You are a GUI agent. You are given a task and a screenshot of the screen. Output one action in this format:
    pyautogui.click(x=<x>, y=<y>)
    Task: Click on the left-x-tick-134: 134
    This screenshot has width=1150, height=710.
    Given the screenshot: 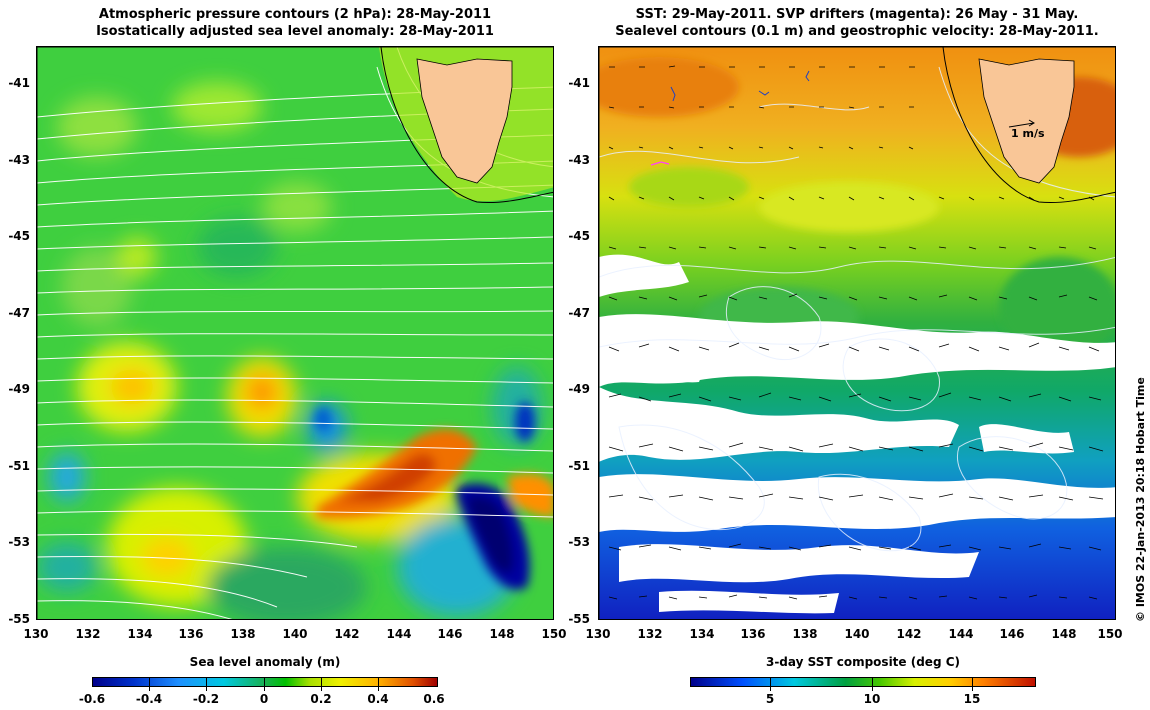 What is the action you would take?
    pyautogui.click(x=140, y=634)
    